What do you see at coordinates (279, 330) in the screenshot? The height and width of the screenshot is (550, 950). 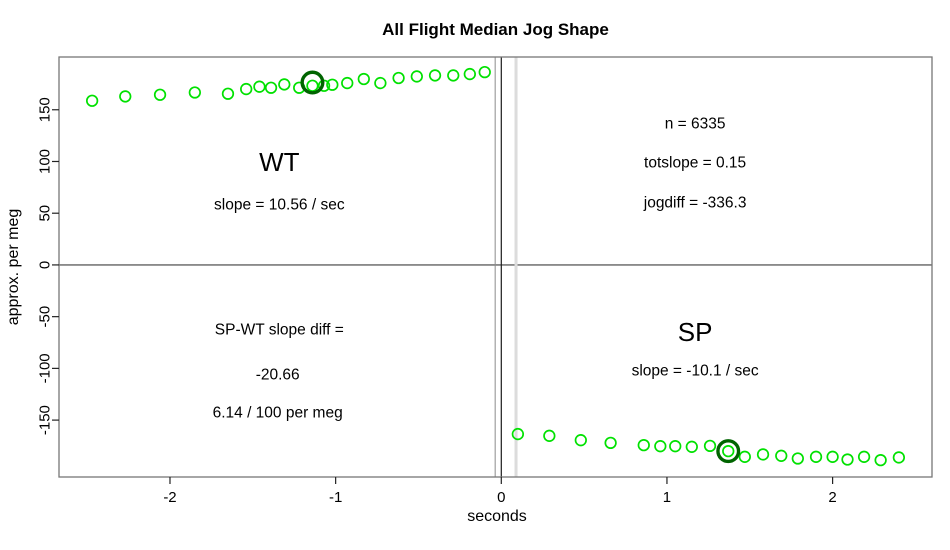 I see `annotation-spwt-diff-title: SP-WT slope diff =` at bounding box center [279, 330].